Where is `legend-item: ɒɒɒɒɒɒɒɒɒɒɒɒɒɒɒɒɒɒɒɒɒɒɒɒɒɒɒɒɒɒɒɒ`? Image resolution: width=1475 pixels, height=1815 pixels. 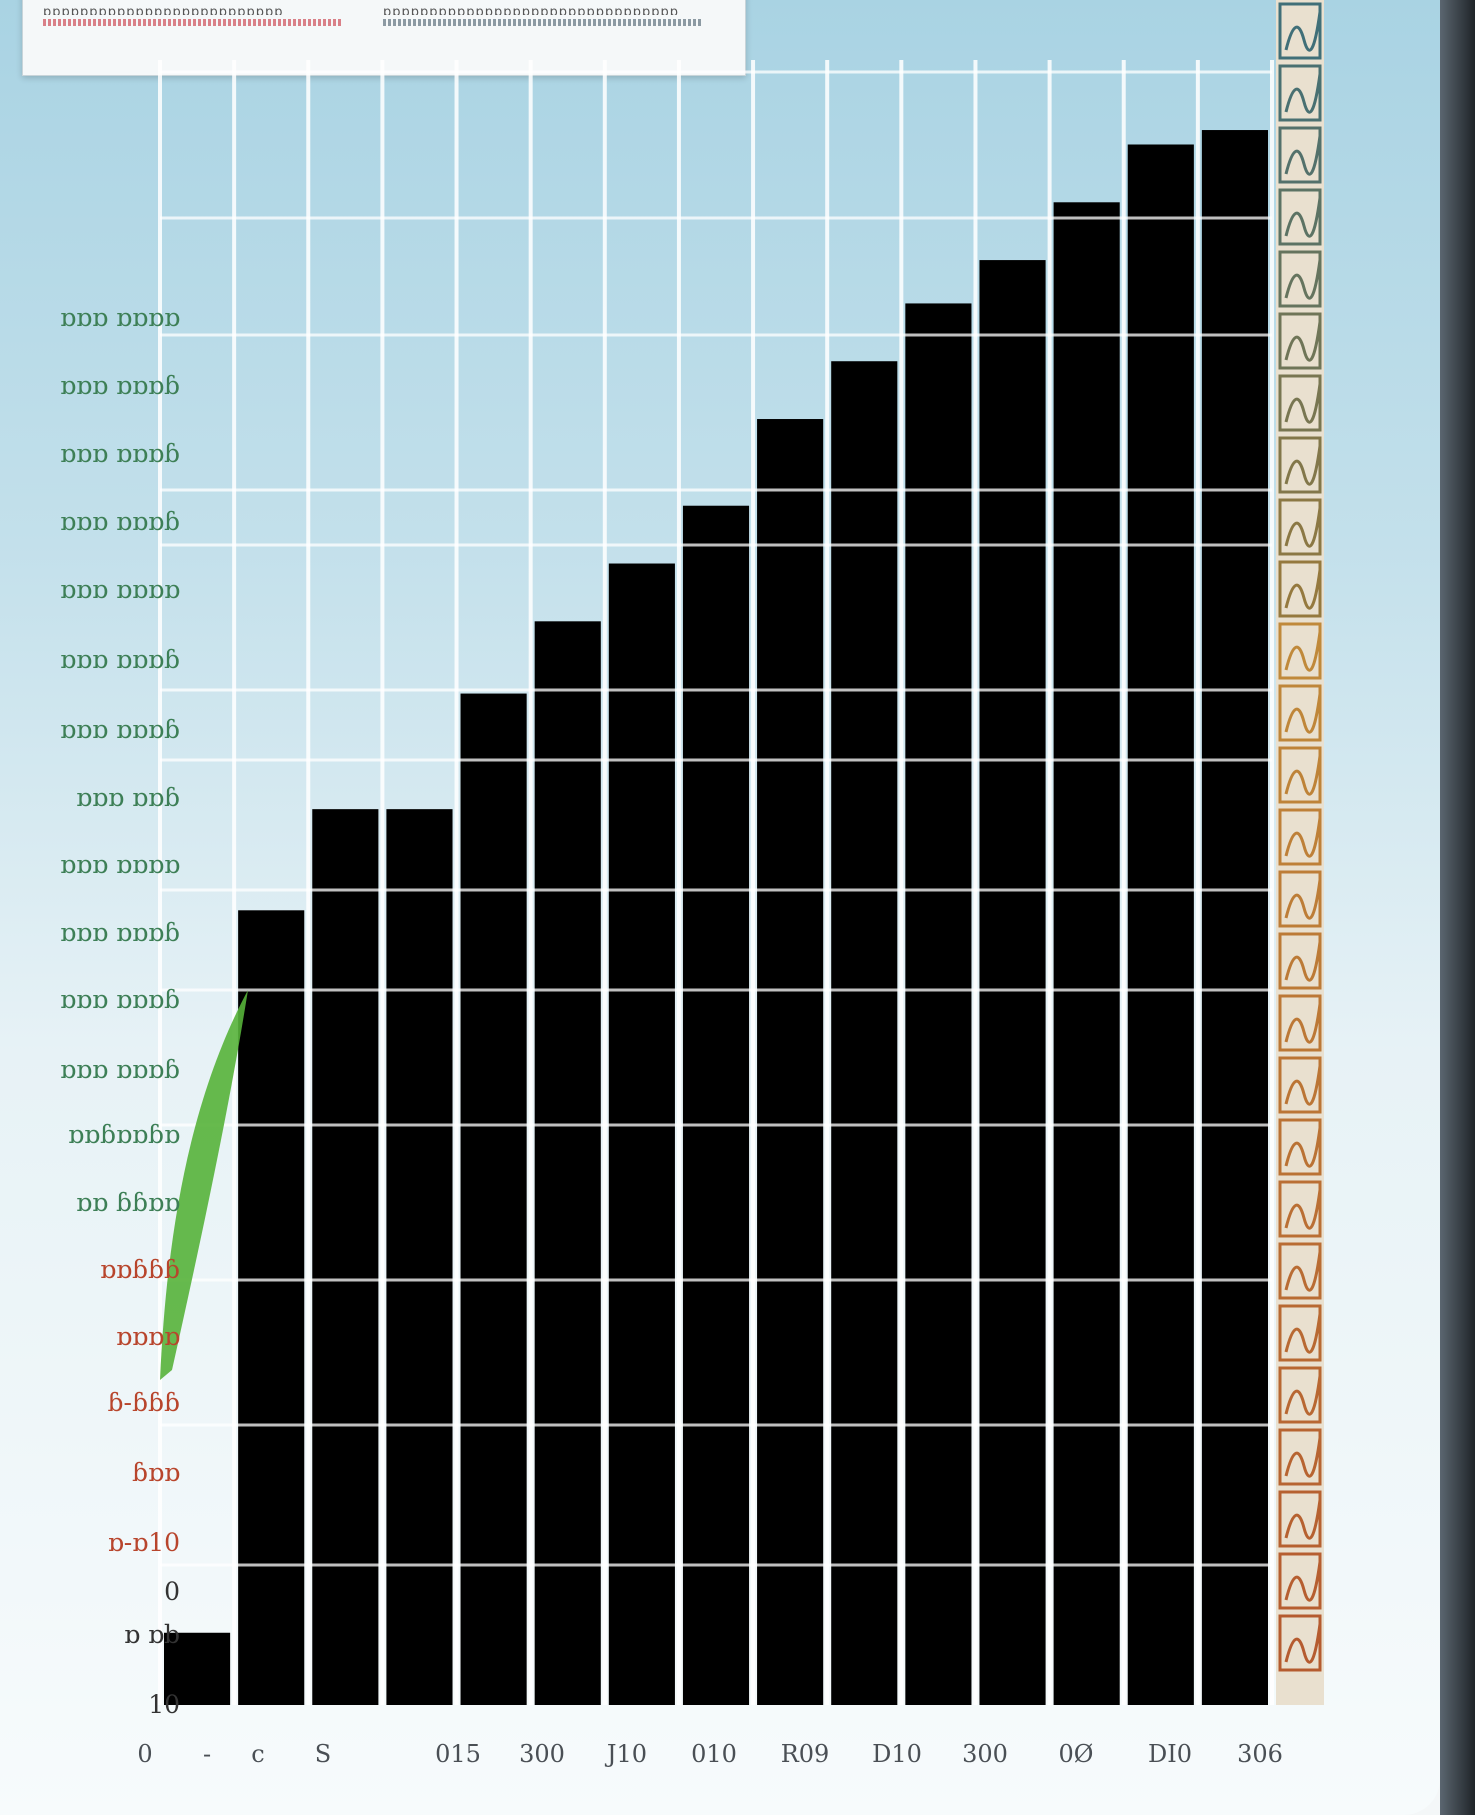 legend-item: ɒɒɒɒɒɒɒɒɒɒɒɒɒɒɒɒɒɒɒɒɒɒɒɒɒɒɒɒɒɒɒɒ is located at coordinates (548, 25).